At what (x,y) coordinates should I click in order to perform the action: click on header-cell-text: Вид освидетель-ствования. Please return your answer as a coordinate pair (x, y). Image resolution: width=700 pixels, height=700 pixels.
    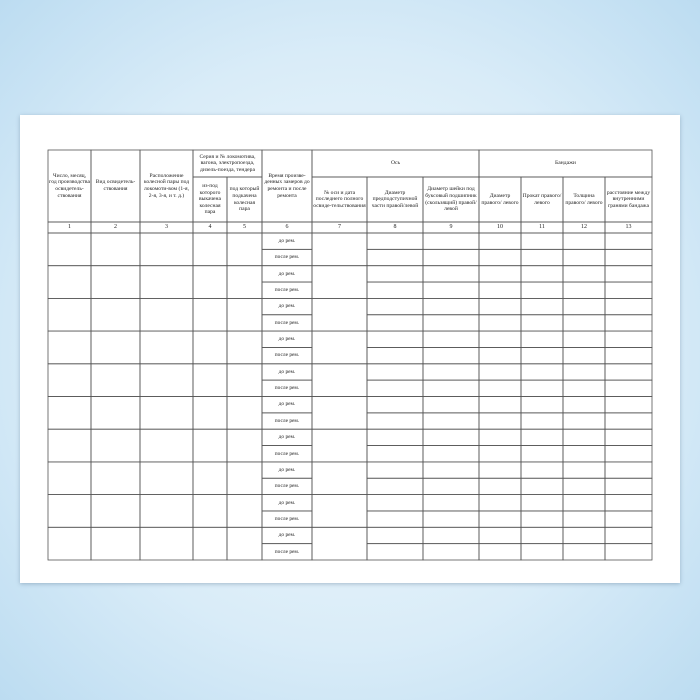
    Looking at the image, I should click on (115, 185).